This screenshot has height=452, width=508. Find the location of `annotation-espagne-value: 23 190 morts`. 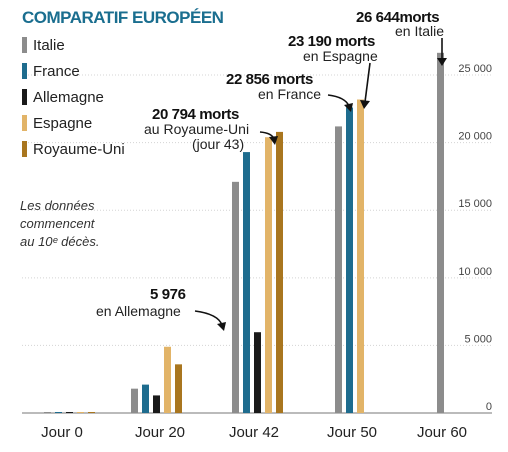

annotation-espagne-value: 23 190 morts is located at coordinates (331, 41).